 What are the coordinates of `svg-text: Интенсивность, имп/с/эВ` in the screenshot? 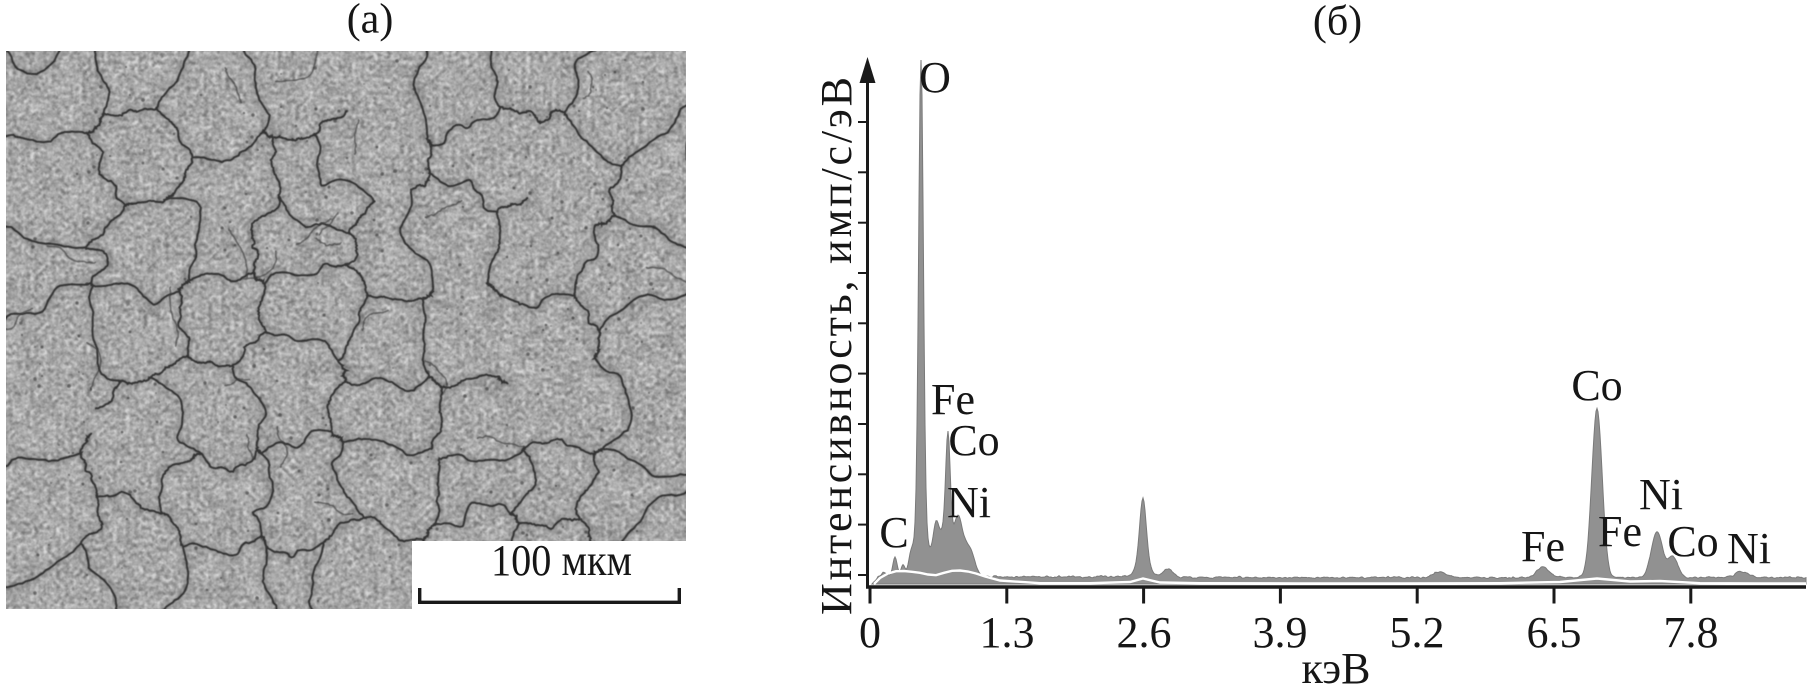 It's located at (836, 346).